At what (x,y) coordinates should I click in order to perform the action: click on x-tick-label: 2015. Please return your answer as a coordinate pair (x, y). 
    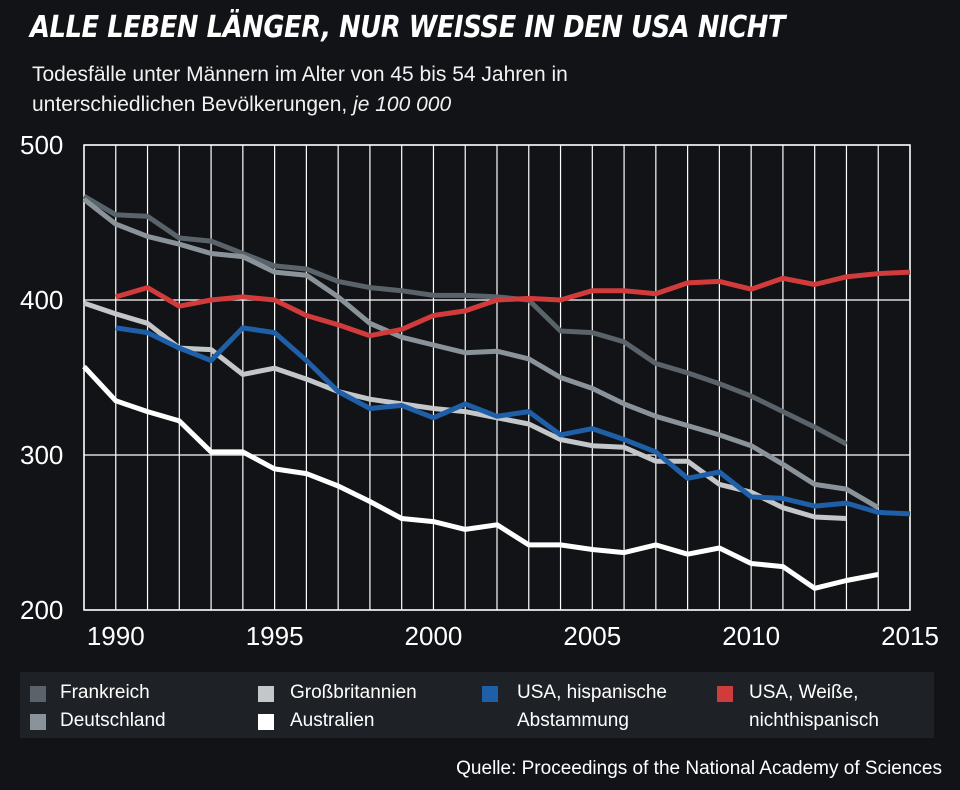
    Looking at the image, I should click on (910, 636).